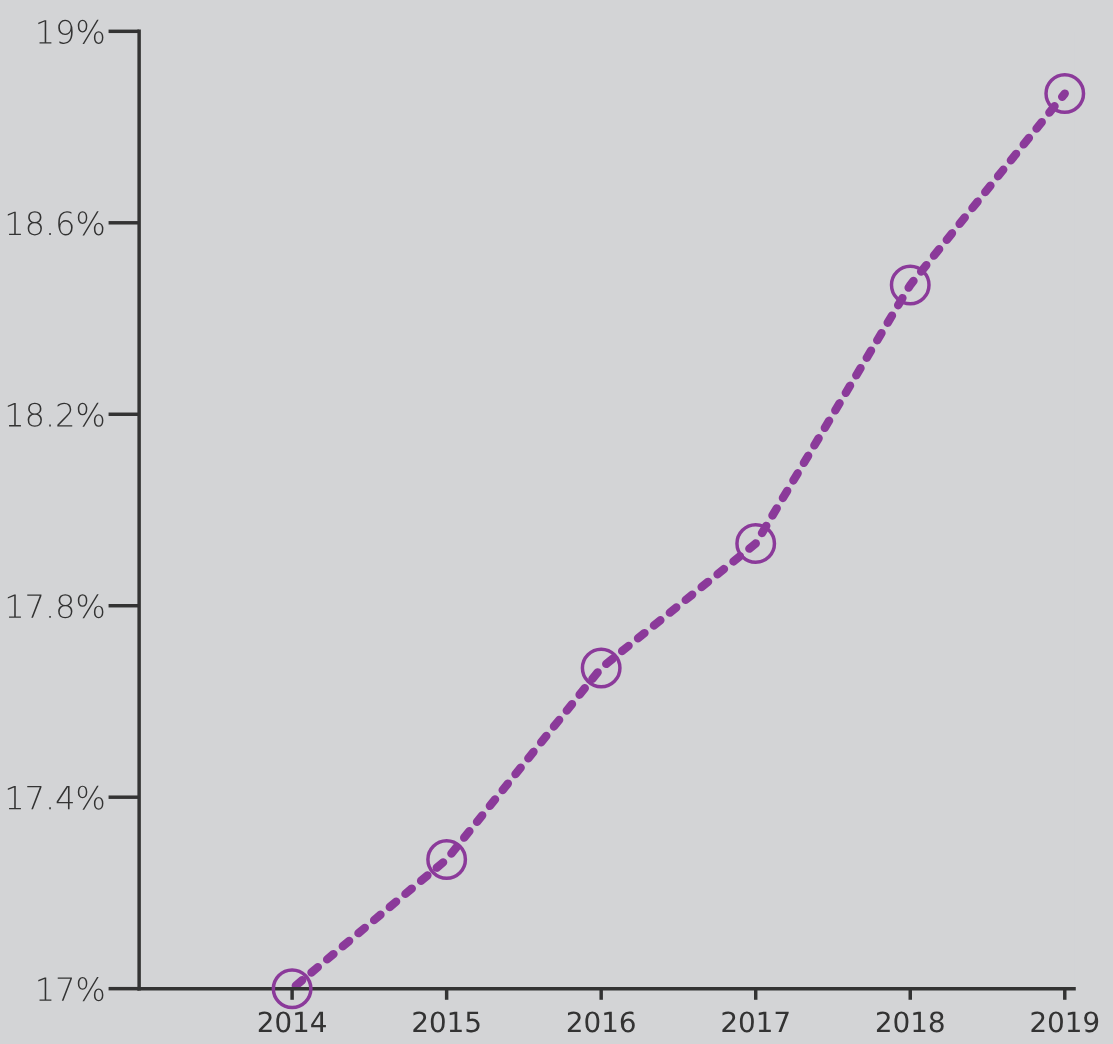 The image size is (1113, 1044). What do you see at coordinates (910, 1022) in the screenshot?
I see `x-tick-label: 2018` at bounding box center [910, 1022].